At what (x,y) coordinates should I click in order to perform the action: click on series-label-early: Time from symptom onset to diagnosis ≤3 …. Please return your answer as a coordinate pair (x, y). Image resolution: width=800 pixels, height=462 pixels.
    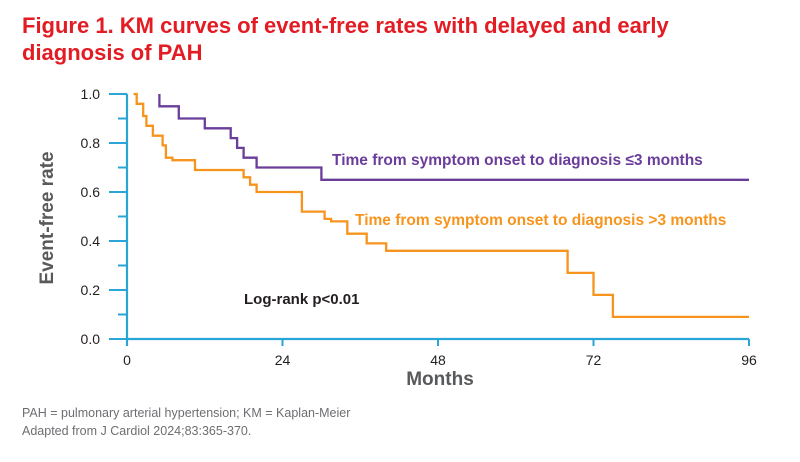
    Looking at the image, I should click on (517, 160).